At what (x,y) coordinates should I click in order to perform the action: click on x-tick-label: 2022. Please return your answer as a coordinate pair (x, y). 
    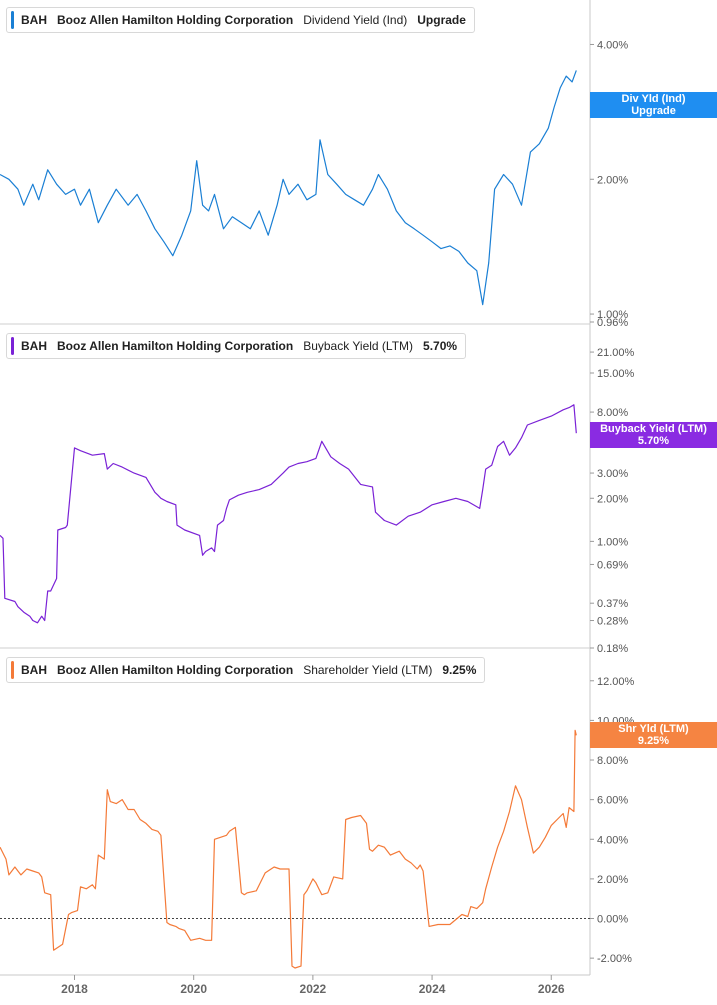
    Looking at the image, I should click on (313, 989).